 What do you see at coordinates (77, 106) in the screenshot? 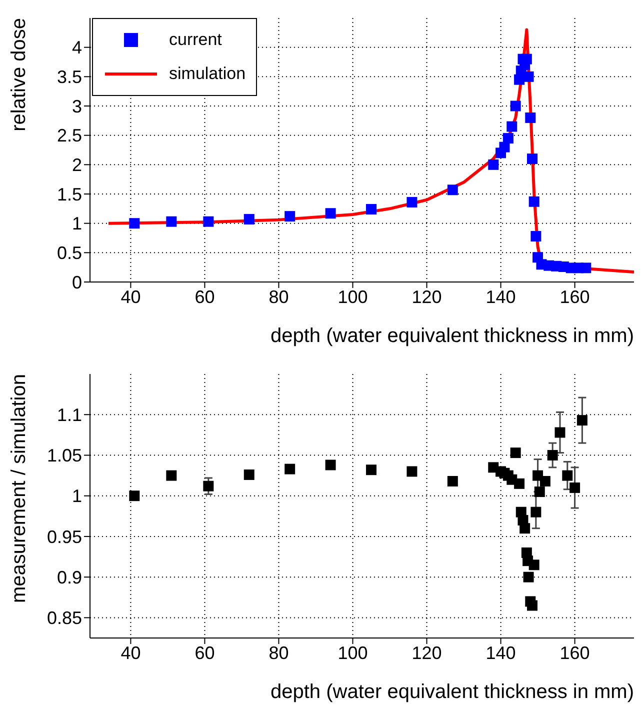
I see `y-tick-label: 3` at bounding box center [77, 106].